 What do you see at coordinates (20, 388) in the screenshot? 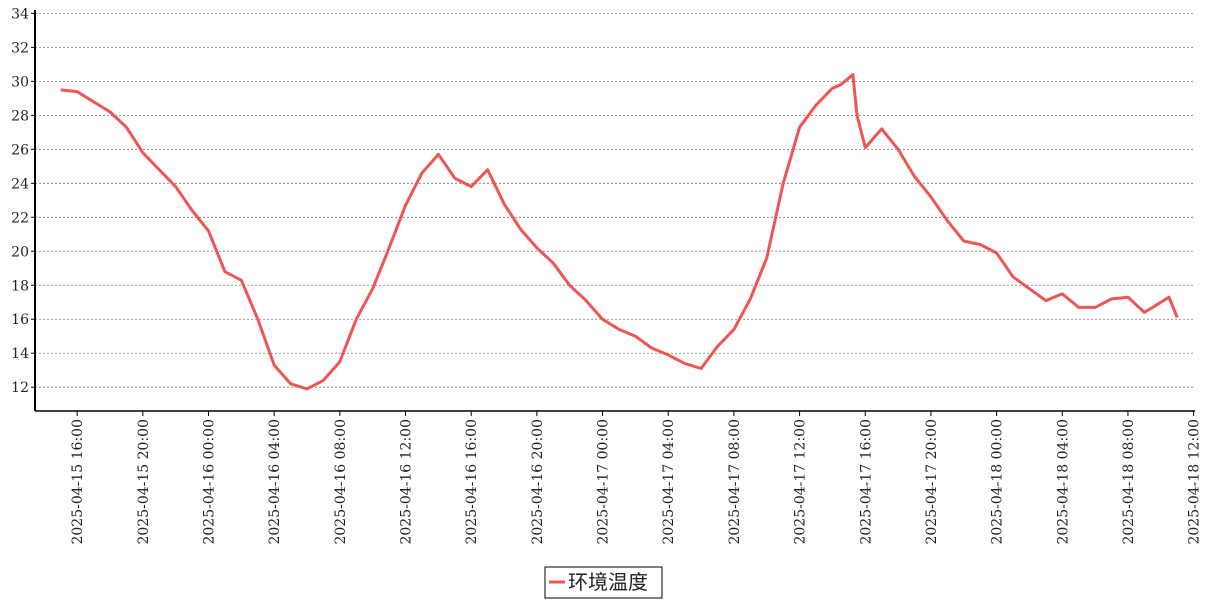
I see `y-tick-label: 12` at bounding box center [20, 388].